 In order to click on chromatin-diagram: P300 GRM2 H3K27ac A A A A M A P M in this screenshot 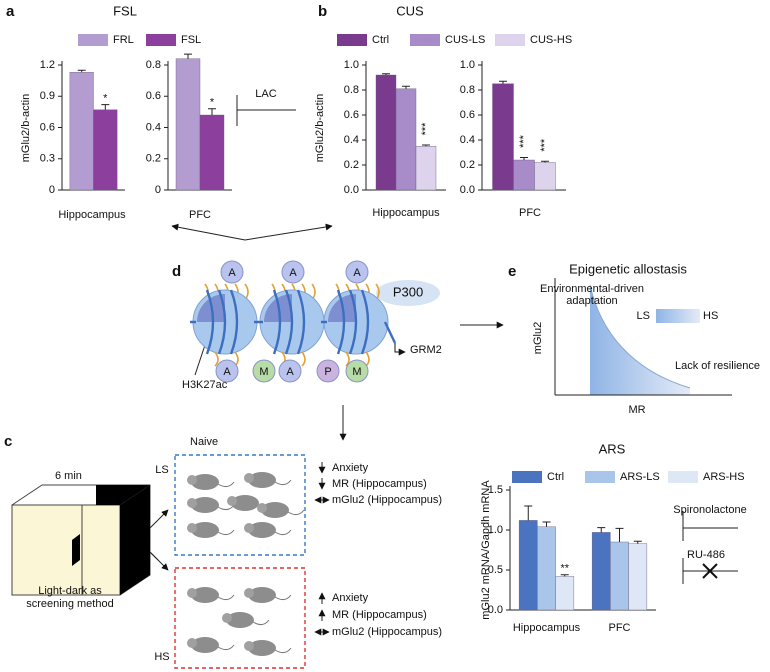, I will do `click(312, 325)`.